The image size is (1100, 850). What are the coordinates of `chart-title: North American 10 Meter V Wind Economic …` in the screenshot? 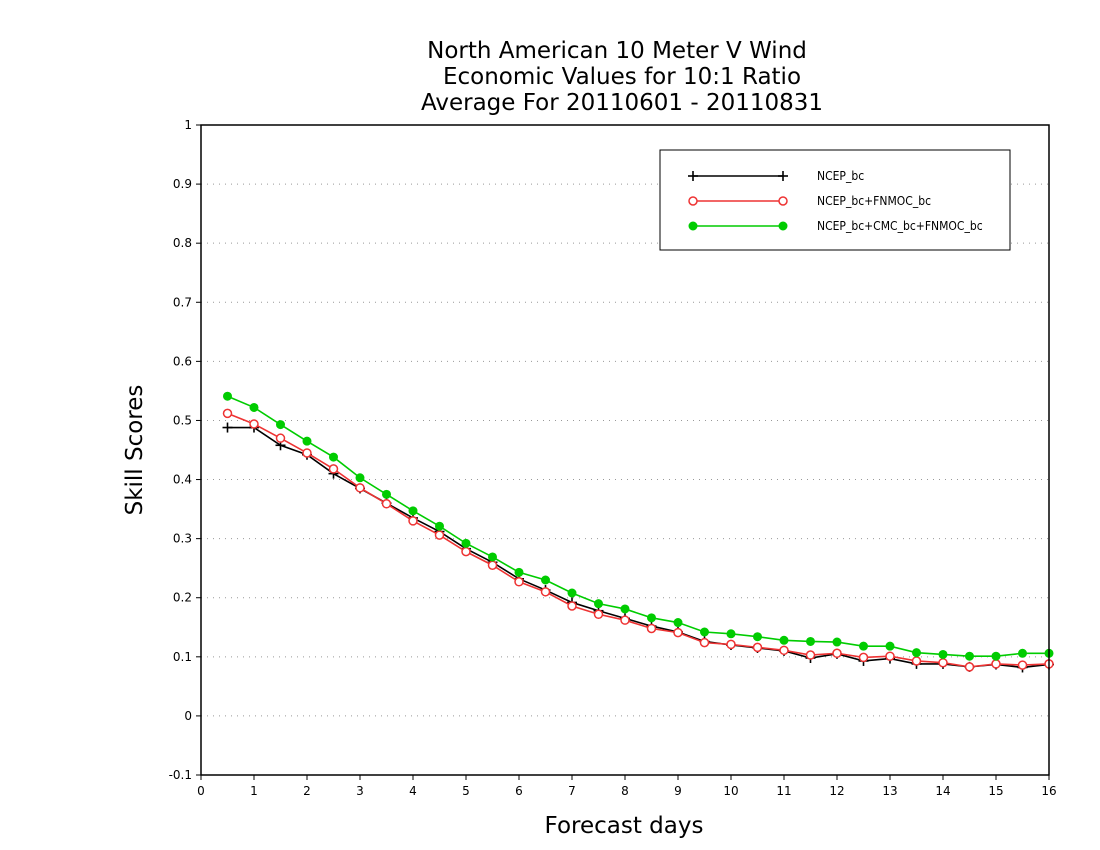 It's located at (622, 77).